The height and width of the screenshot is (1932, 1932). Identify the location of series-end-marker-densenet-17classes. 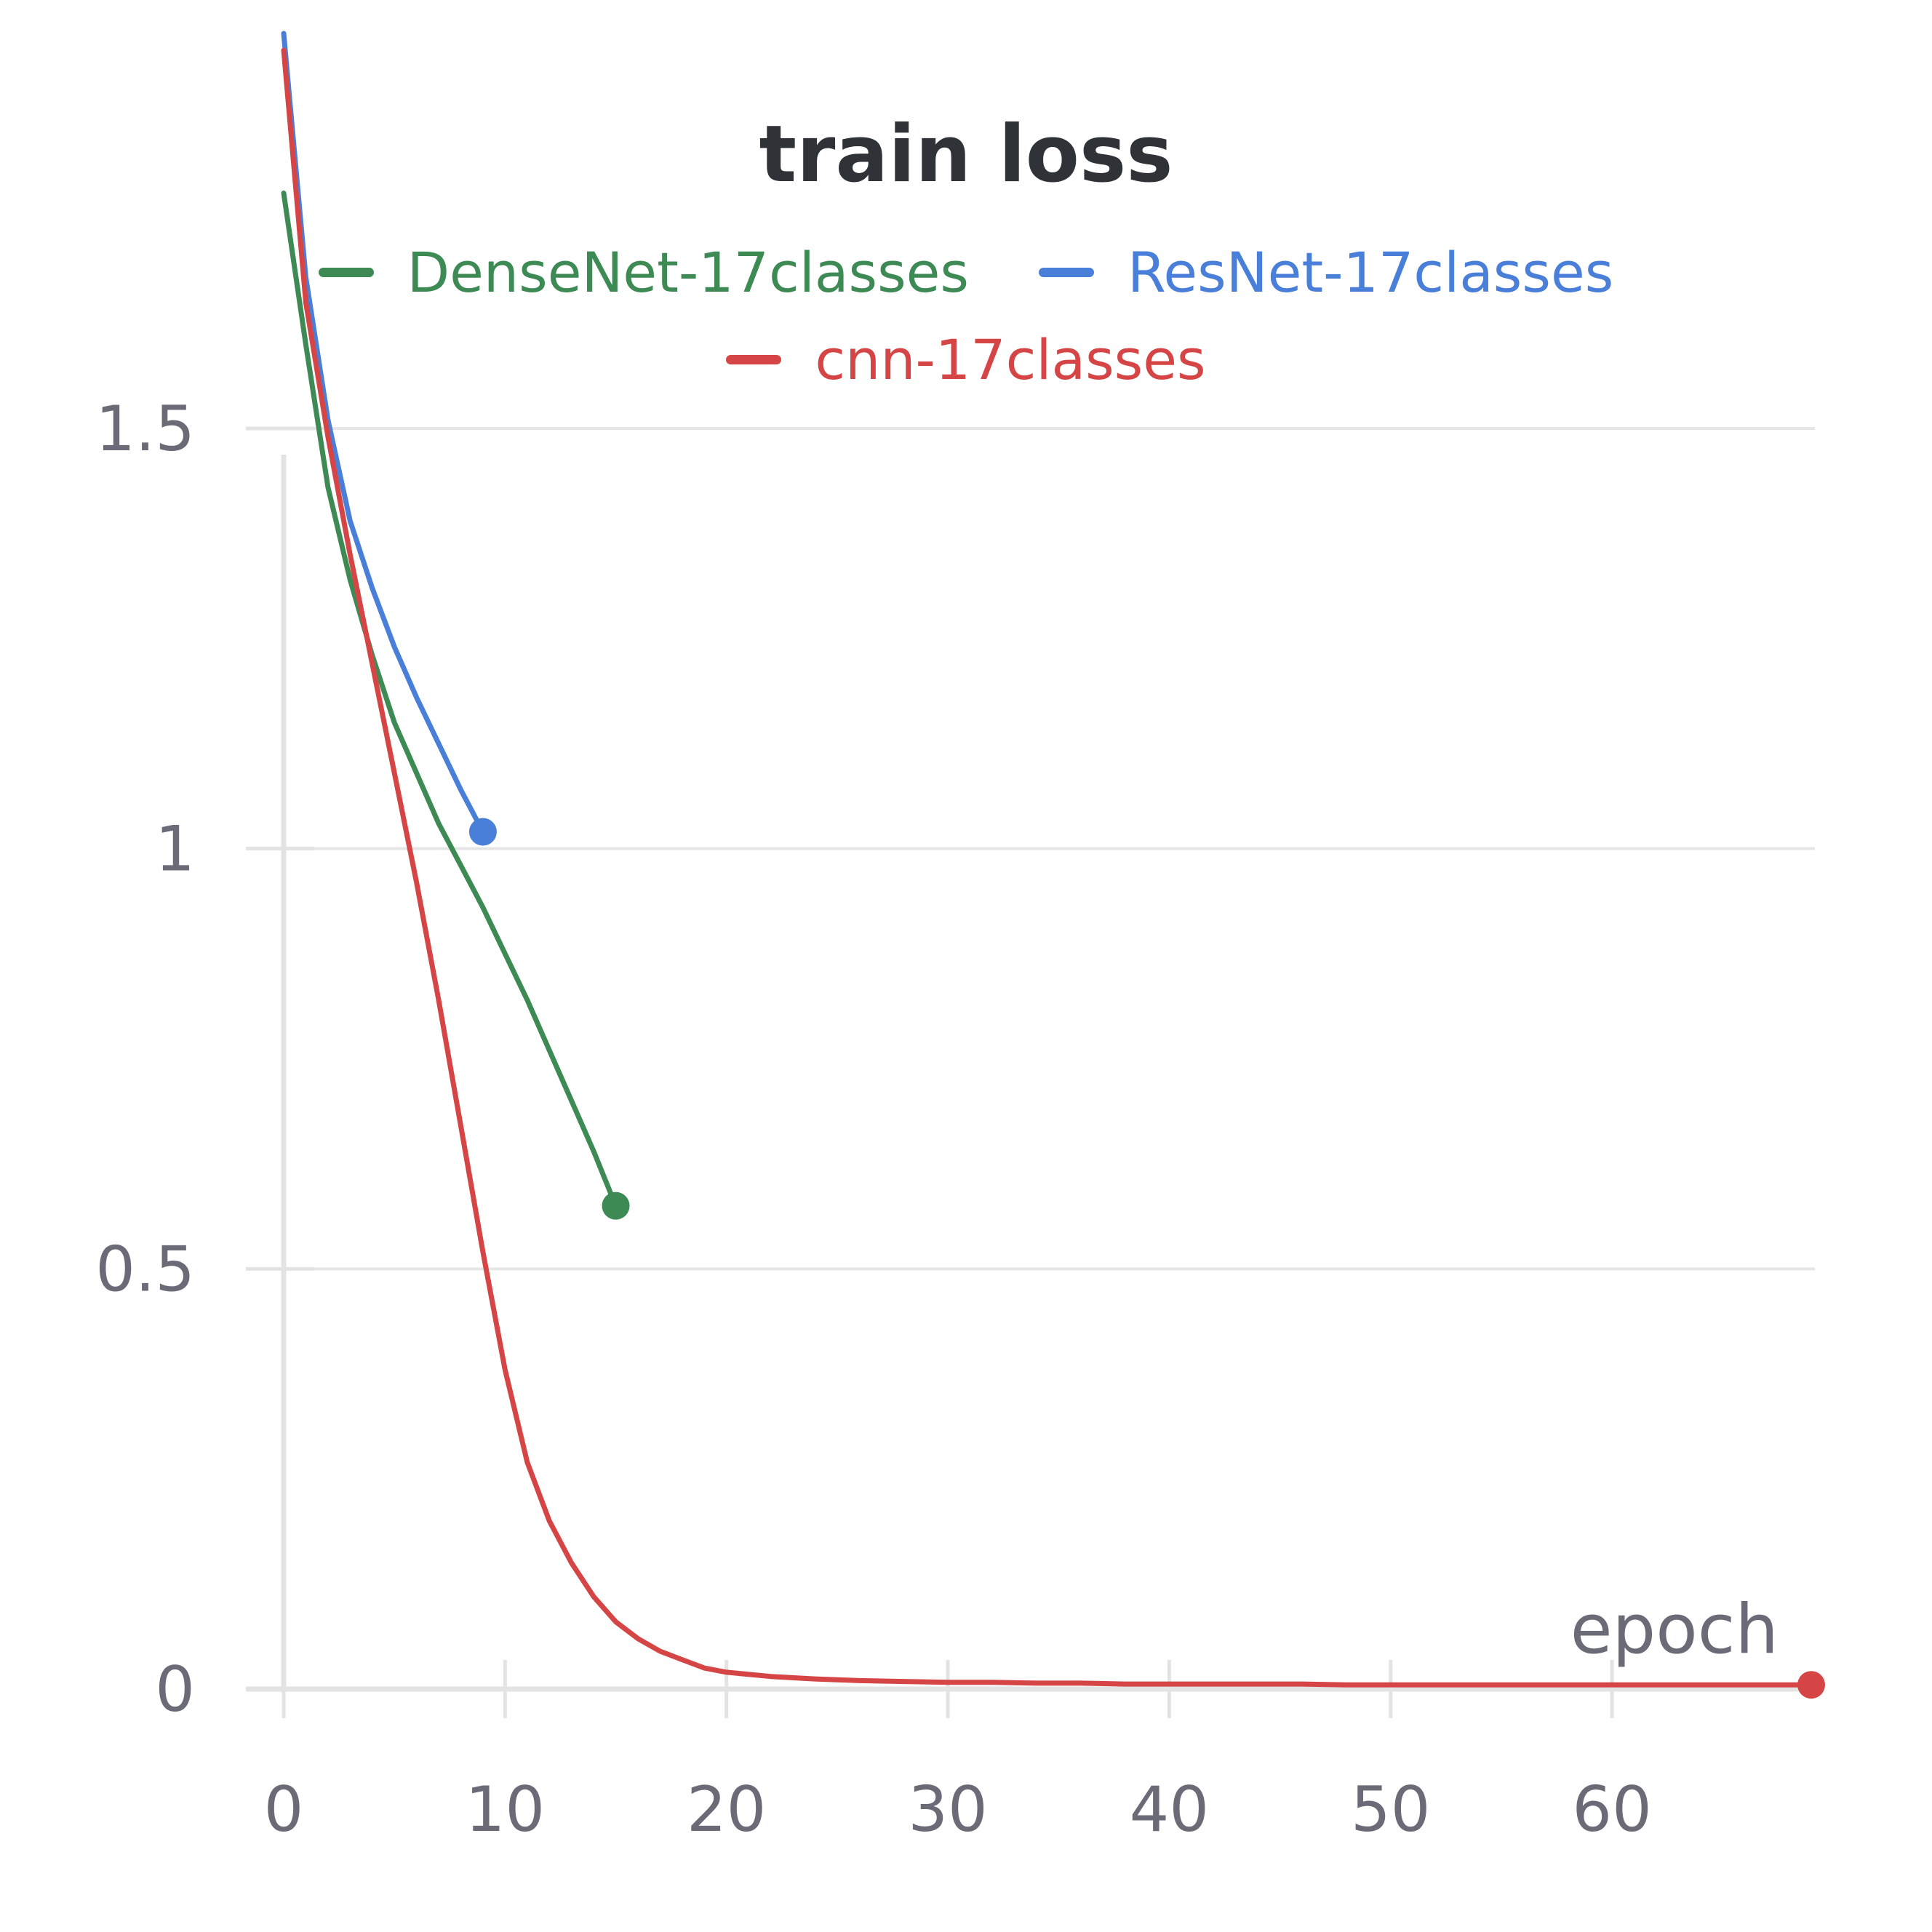
(616, 1206).